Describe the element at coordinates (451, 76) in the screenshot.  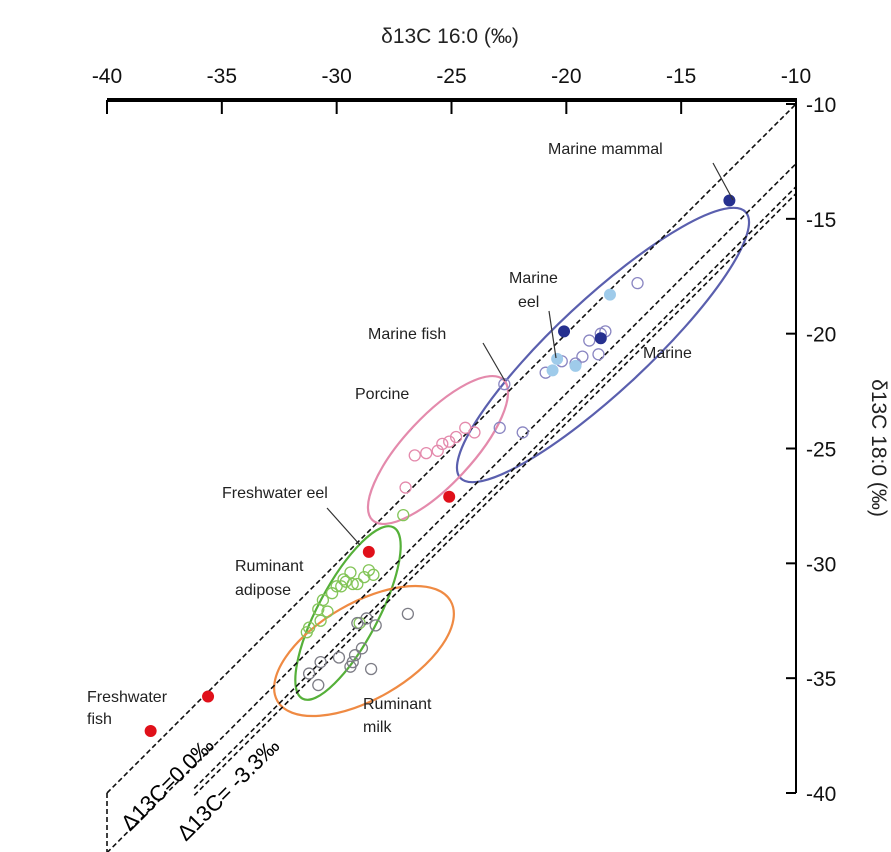
I see `x-tick-label: -25` at that location.